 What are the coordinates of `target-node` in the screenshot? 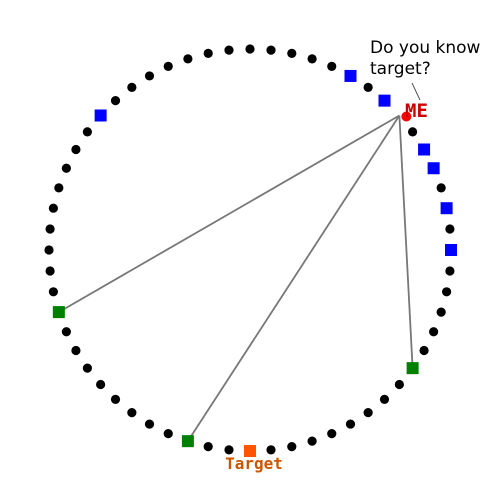 It's located at (250, 451).